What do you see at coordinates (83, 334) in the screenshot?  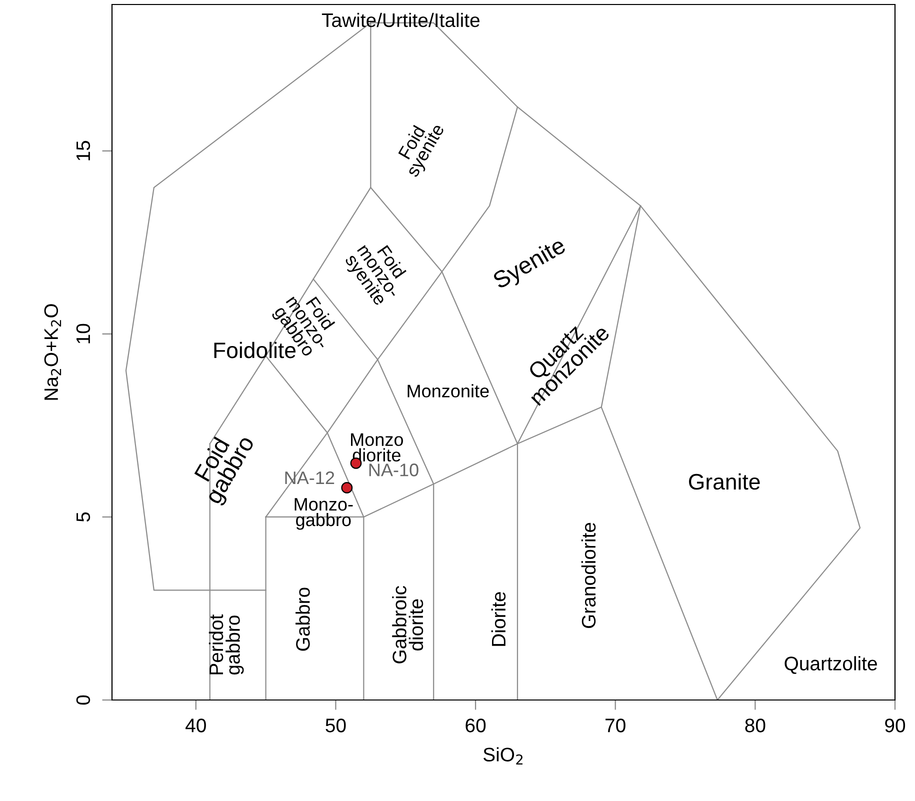 I see `y-tick-label: 10` at bounding box center [83, 334].